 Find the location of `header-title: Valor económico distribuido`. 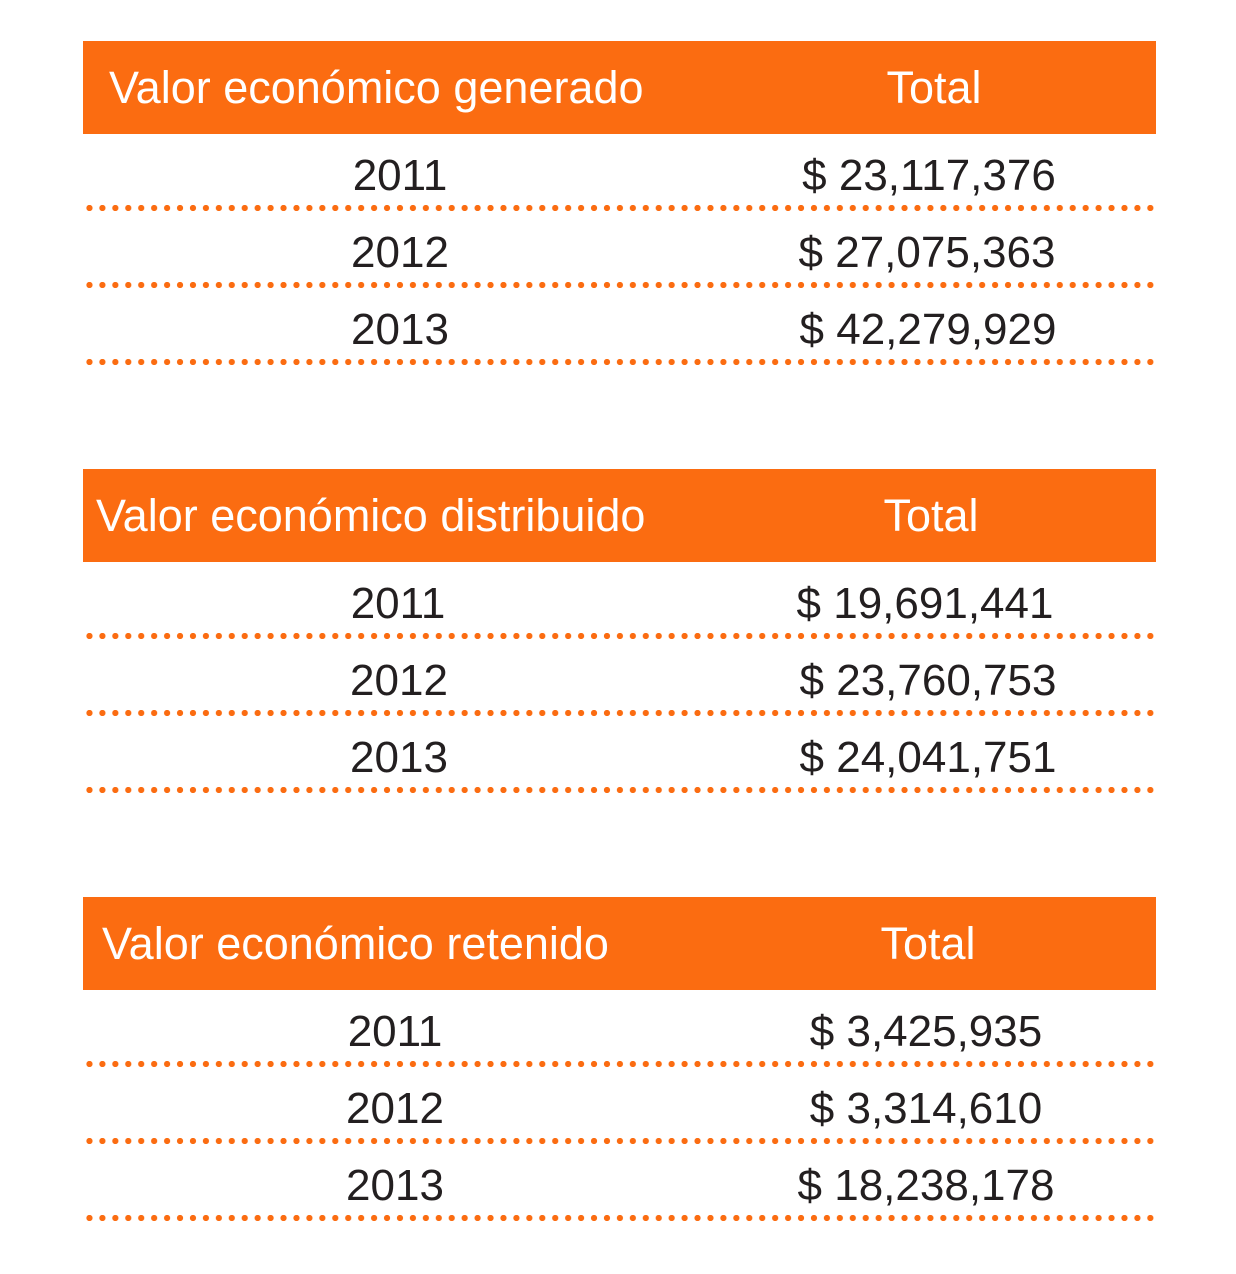

header-title: Valor económico distribuido is located at coordinates (371, 515).